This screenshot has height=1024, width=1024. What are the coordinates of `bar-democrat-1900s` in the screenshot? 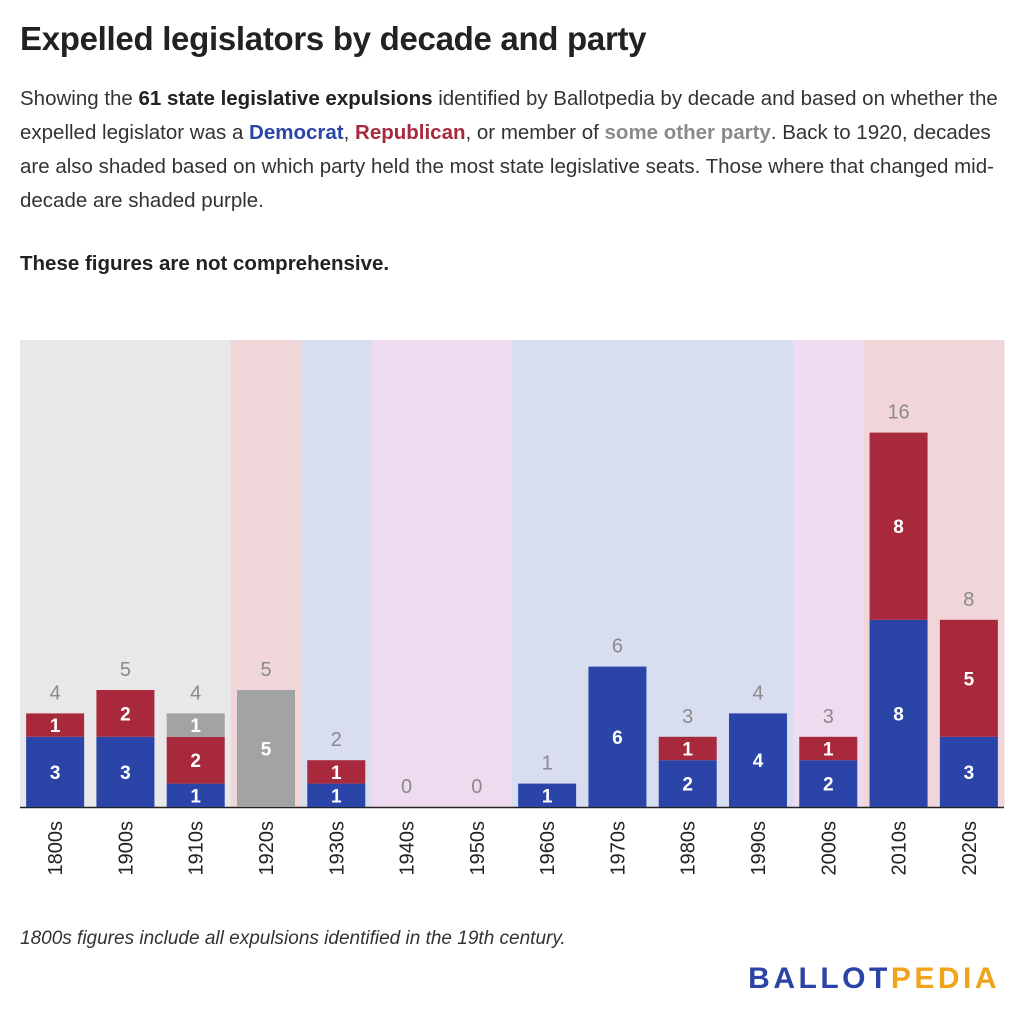 It's located at (125, 771).